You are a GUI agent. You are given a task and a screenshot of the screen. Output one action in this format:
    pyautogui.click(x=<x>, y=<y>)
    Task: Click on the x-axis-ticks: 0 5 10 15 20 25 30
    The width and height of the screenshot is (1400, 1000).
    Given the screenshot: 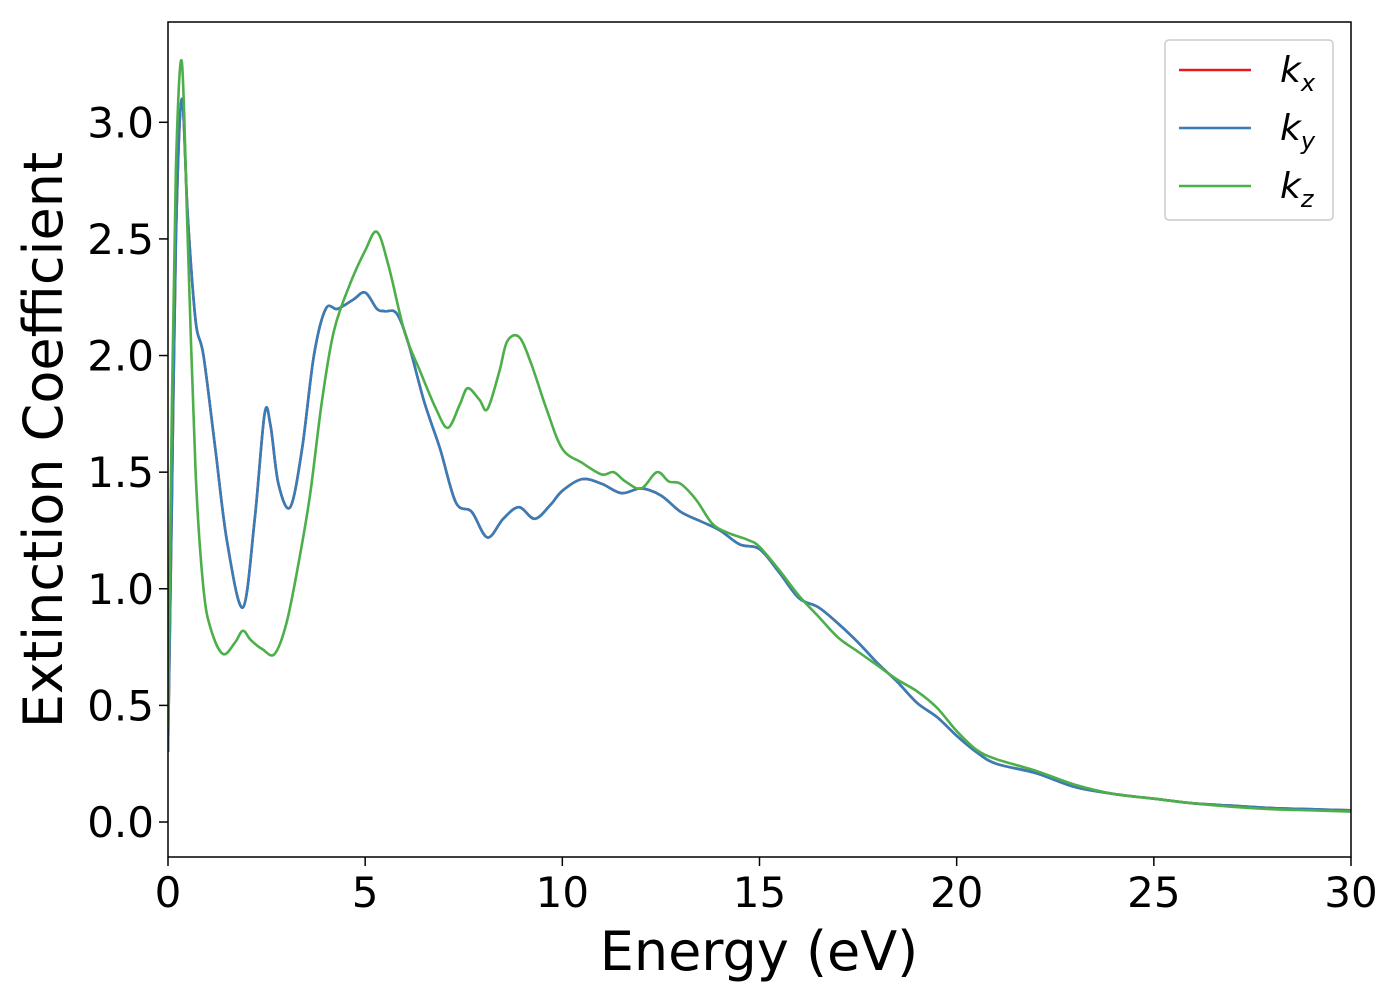 What is the action you would take?
    pyautogui.click(x=766, y=887)
    